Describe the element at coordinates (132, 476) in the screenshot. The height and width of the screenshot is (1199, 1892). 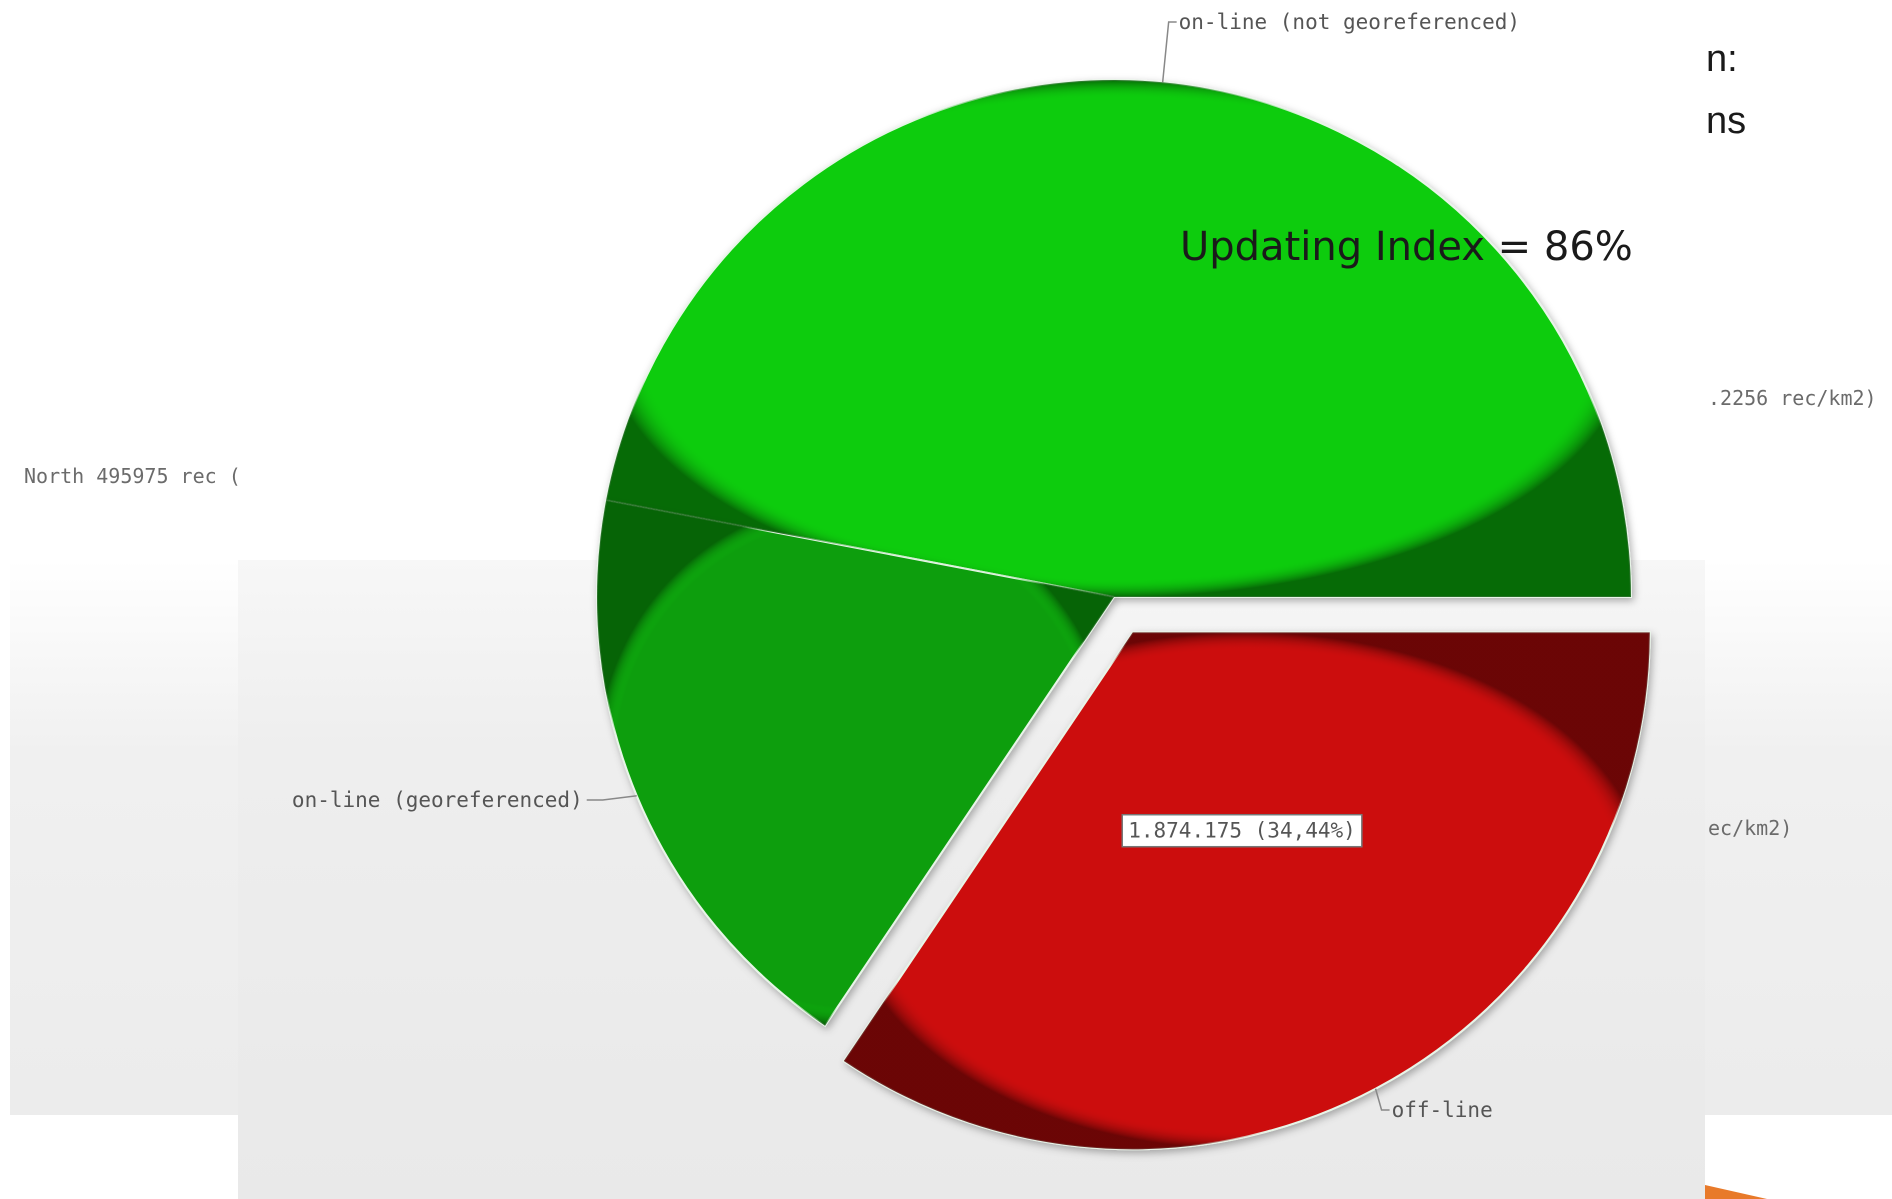
I see `partial-region-label-left: North 495975 rec (` at that location.